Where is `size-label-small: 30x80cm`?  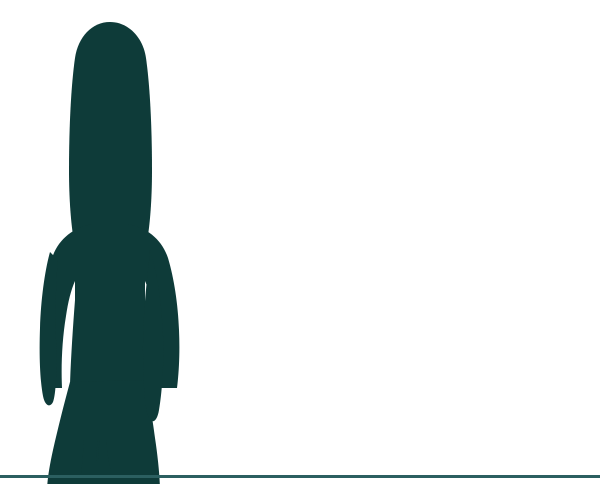 size-label-small: 30x80cm is located at coordinates (213, 97).